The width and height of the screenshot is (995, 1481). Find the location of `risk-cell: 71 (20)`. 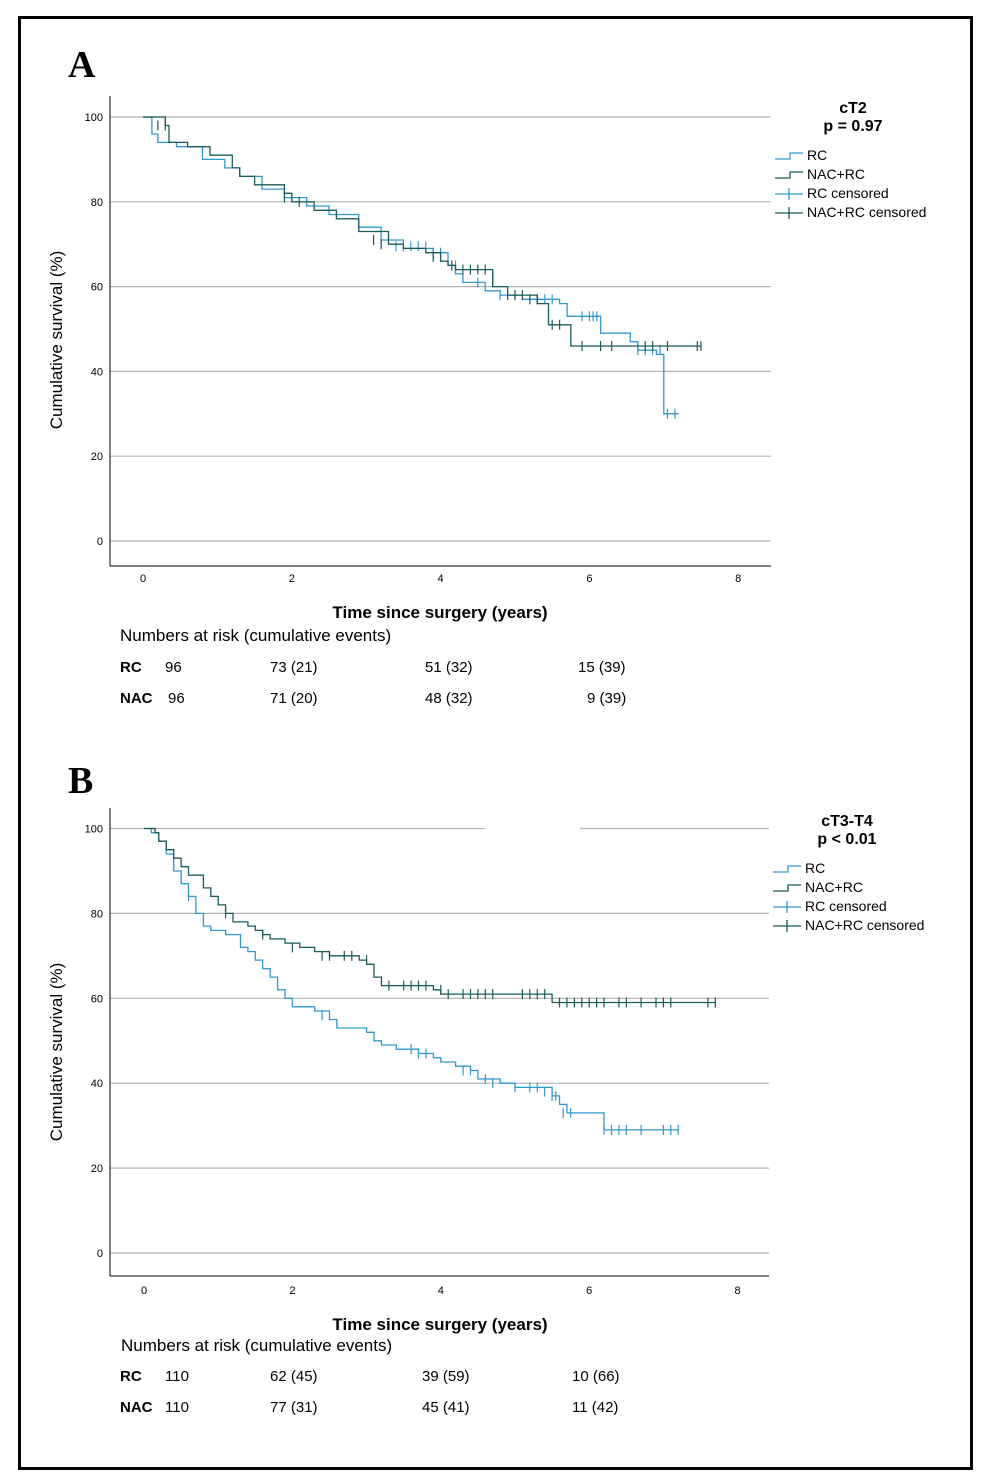

risk-cell: 71 (20) is located at coordinates (294, 698).